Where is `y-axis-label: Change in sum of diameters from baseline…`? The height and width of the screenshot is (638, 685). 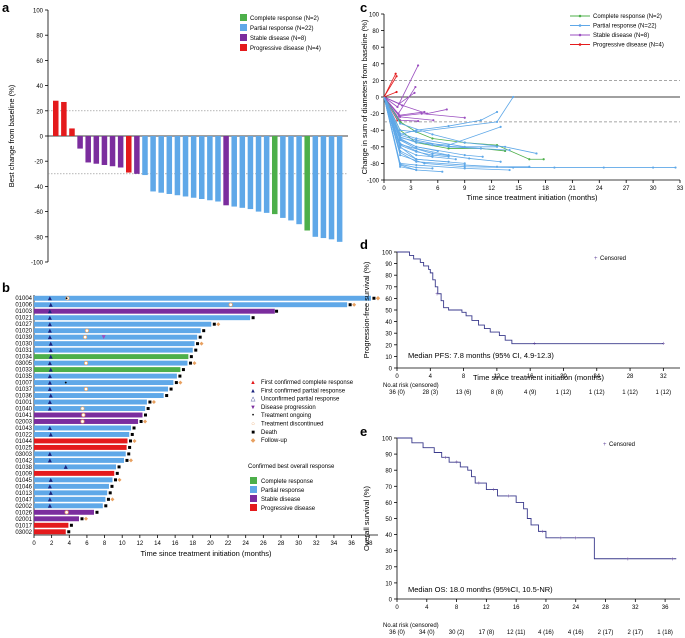
y-axis-label: Change in sum of diameters from baseline… is located at coordinates (364, 96).